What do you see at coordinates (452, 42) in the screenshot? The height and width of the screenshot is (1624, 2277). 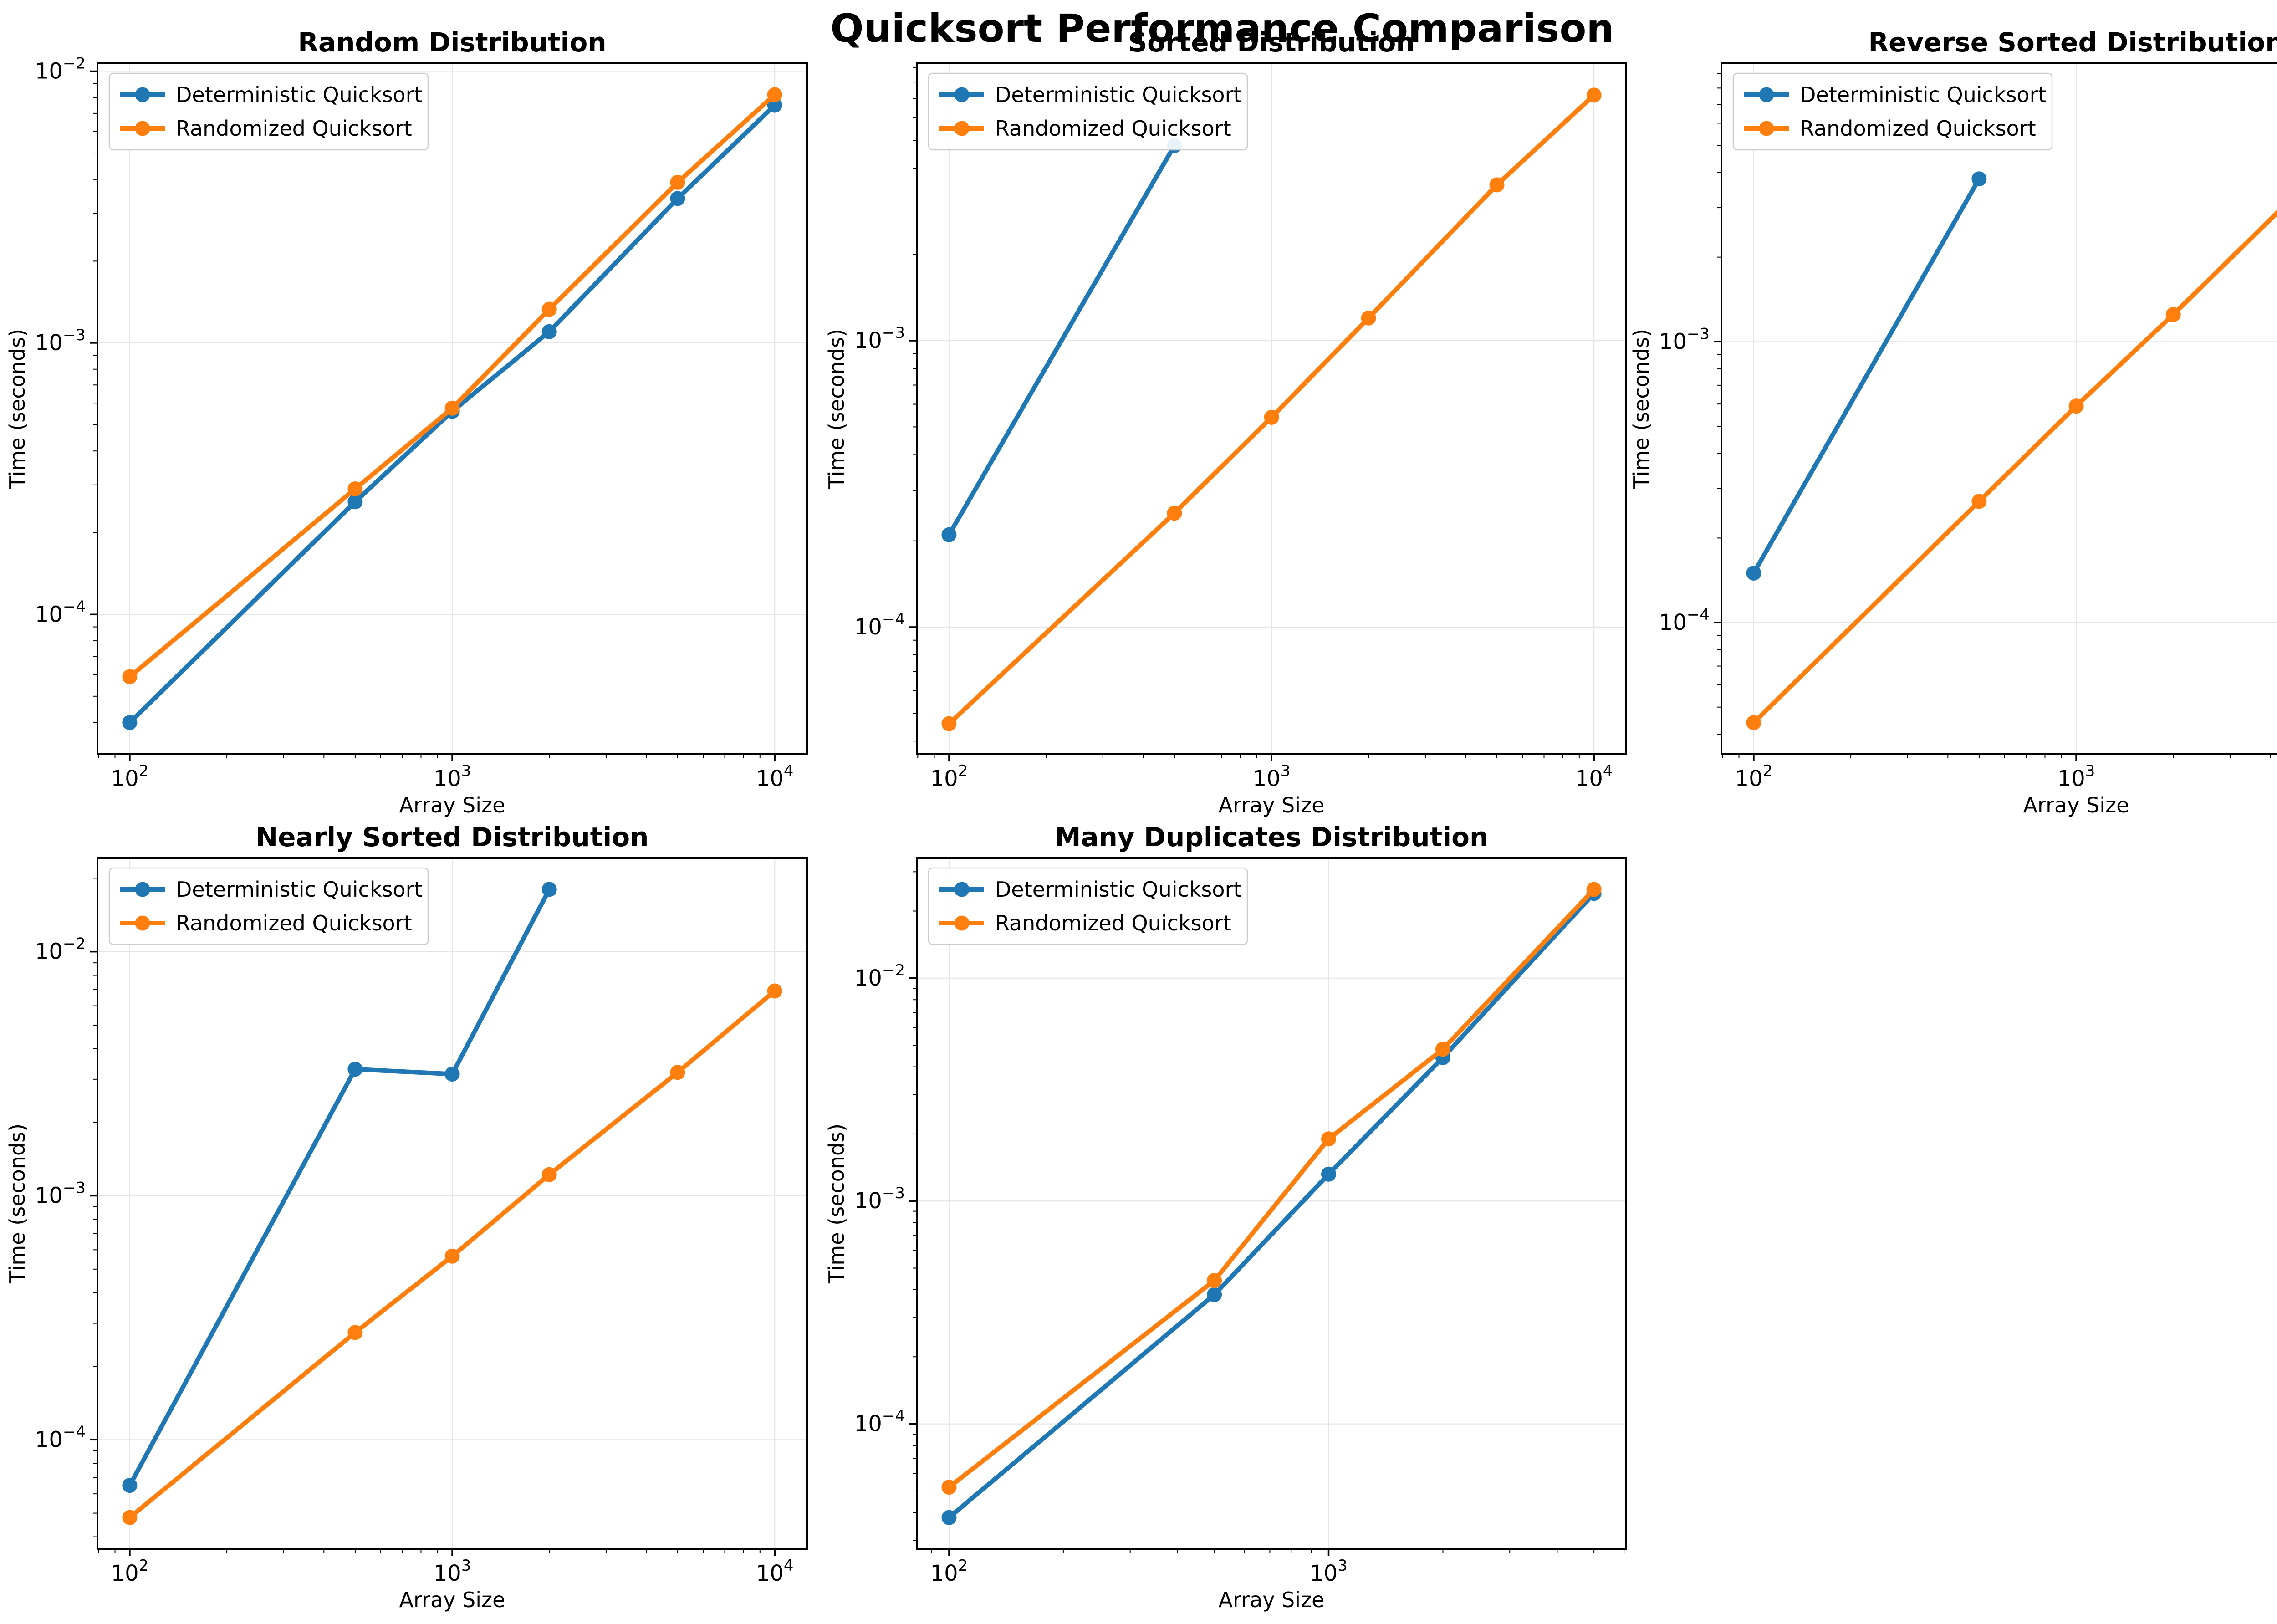 I see `subplot-title: Random Distribution` at bounding box center [452, 42].